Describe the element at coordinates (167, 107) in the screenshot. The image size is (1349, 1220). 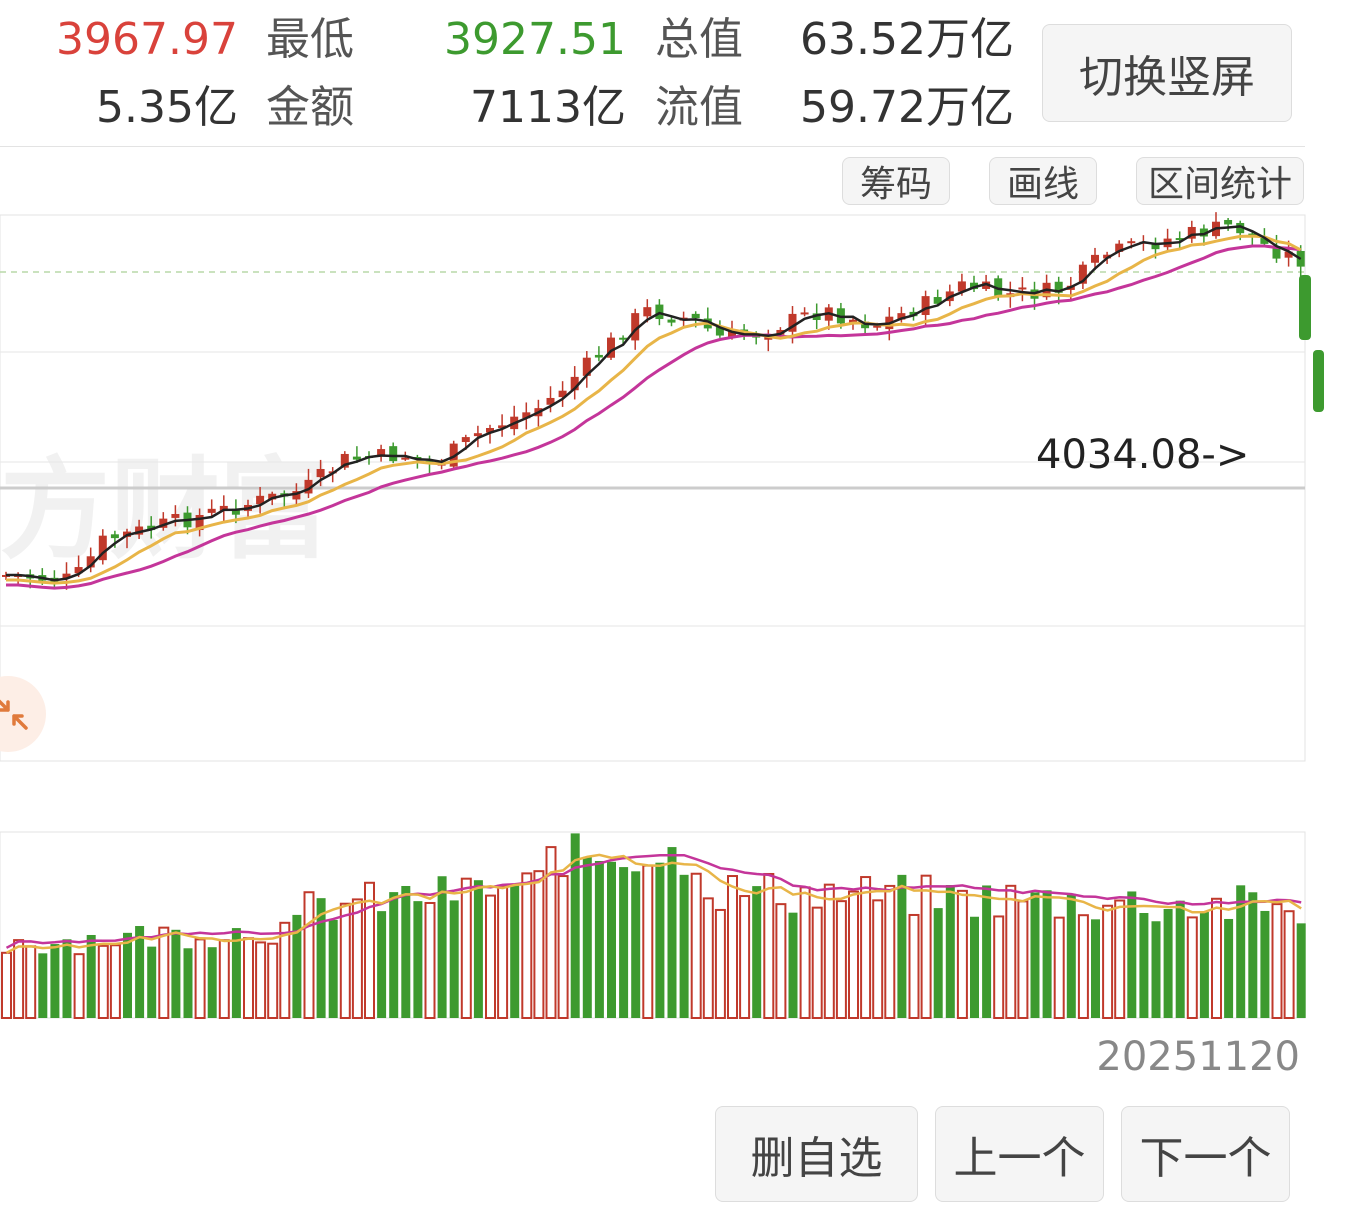
I see `volume-value: 5.35亿` at that location.